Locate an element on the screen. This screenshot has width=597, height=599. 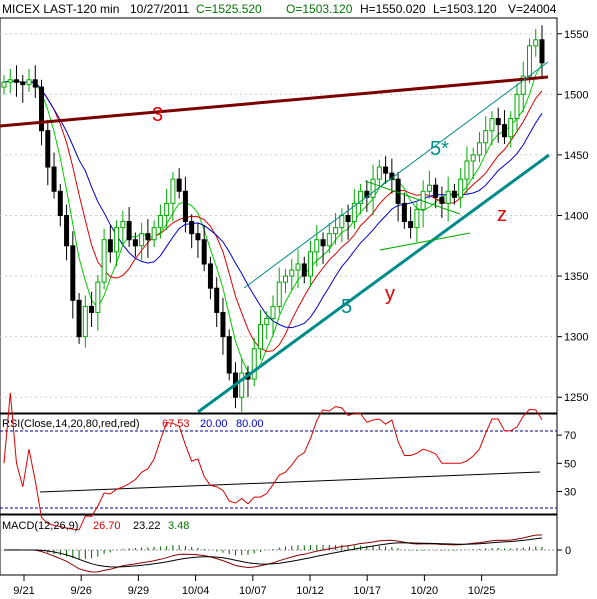
symbol-label: MICEX LAST-120 min is located at coordinates (60, 9).